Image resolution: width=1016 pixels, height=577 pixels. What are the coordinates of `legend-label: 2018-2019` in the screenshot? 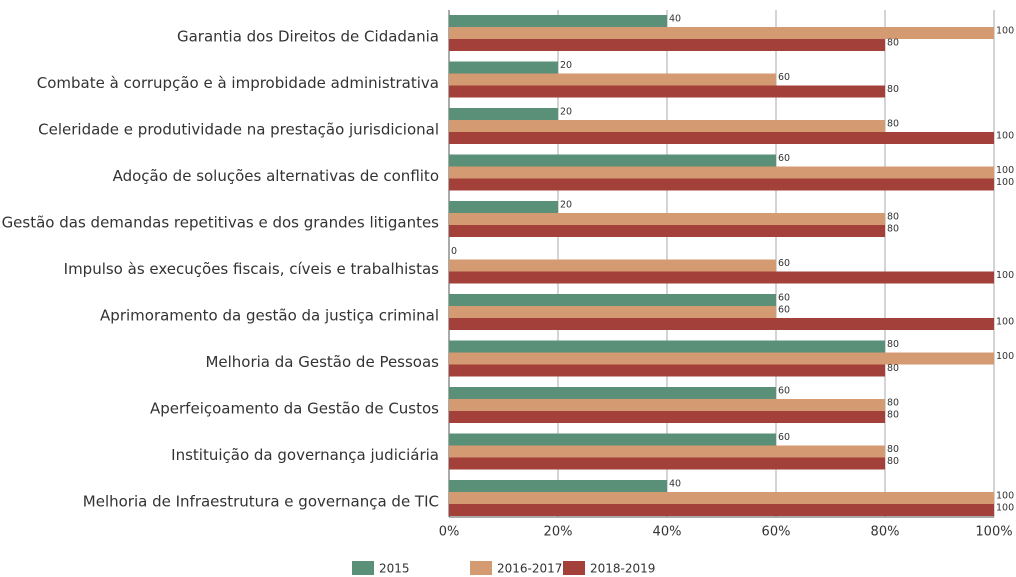 It's located at (622, 569).